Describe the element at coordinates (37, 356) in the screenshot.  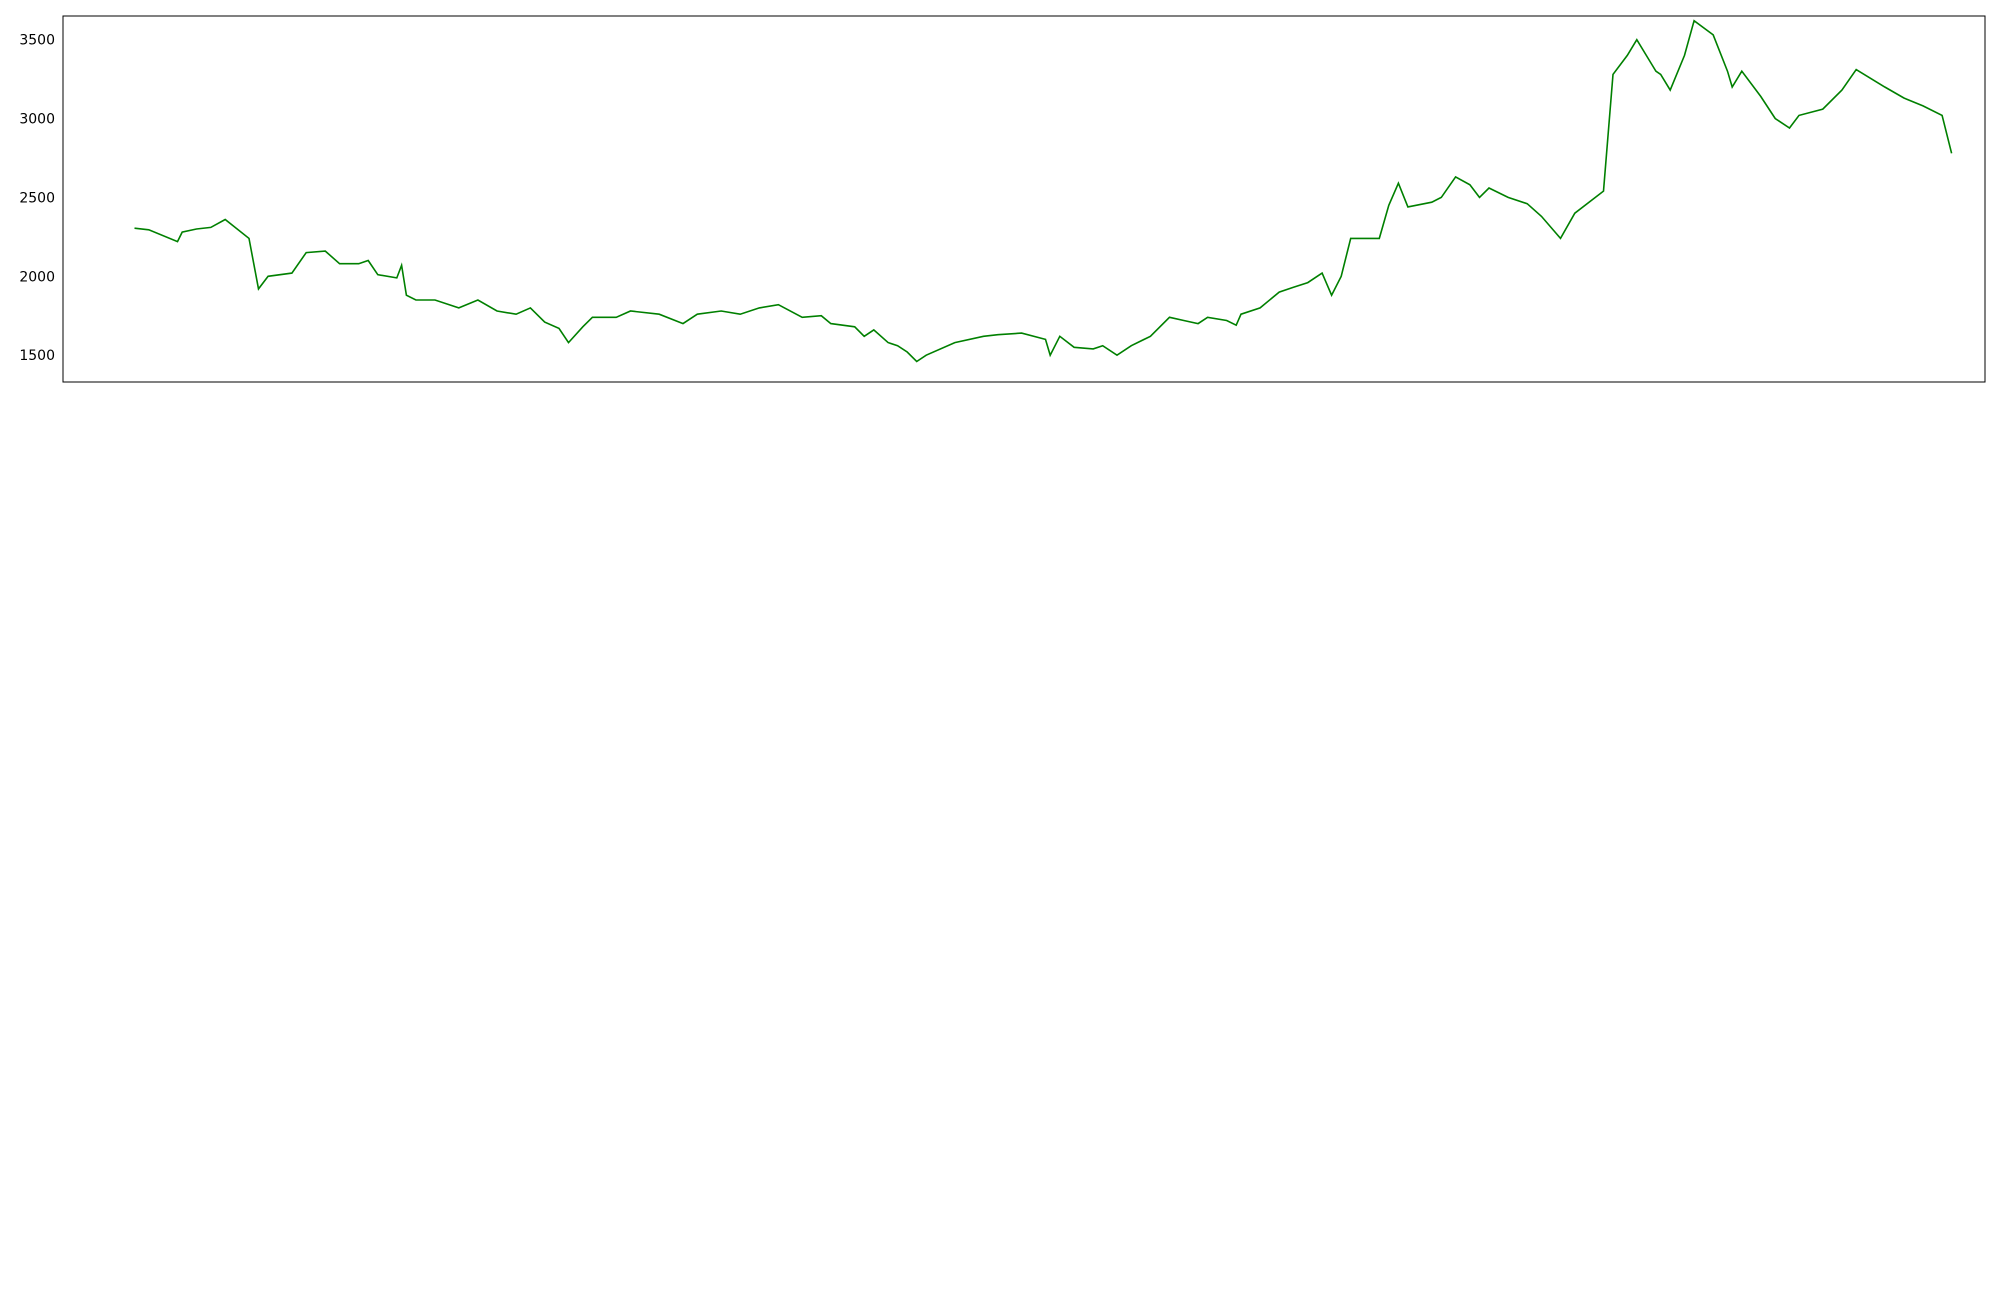
I see `price-ytick-label: 1500` at that location.